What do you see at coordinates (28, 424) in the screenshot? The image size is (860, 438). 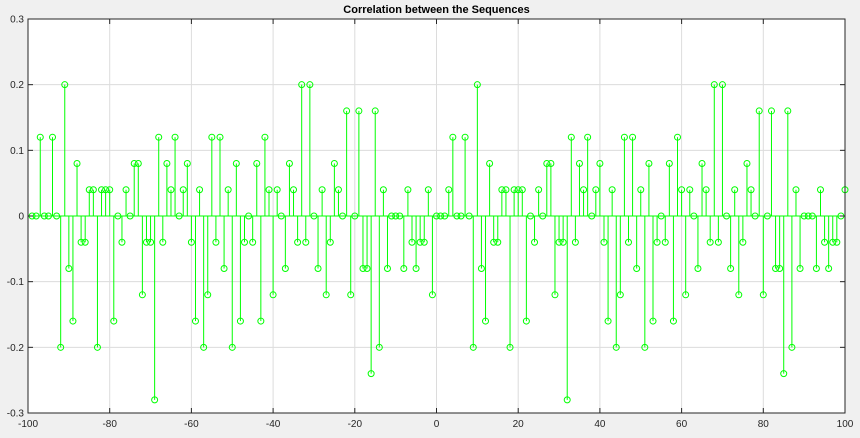 I see `x-tick-label: -100` at bounding box center [28, 424].